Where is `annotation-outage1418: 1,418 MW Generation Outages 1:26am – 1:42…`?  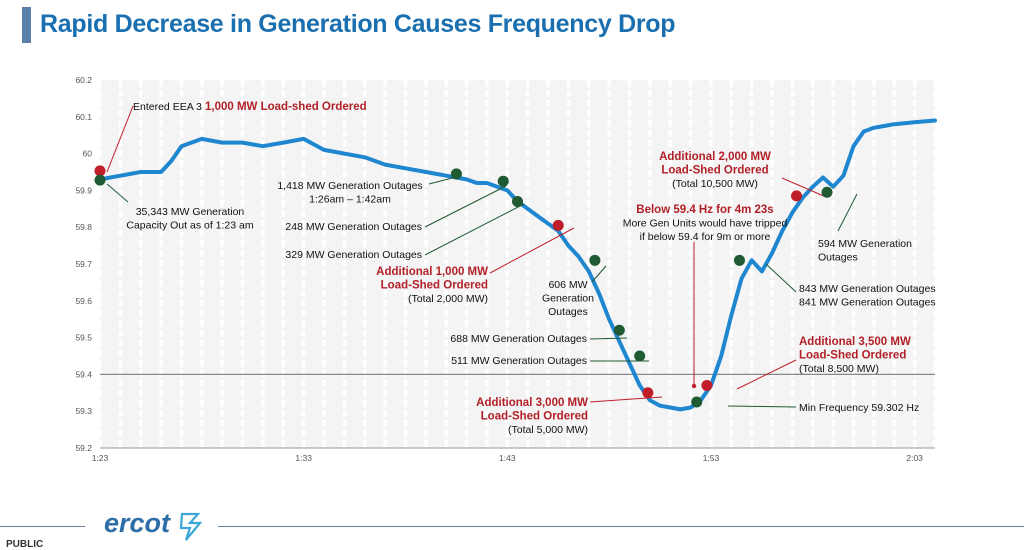 annotation-outage1418: 1,418 MW Generation Outages 1:26am – 1:42… is located at coordinates (349, 193).